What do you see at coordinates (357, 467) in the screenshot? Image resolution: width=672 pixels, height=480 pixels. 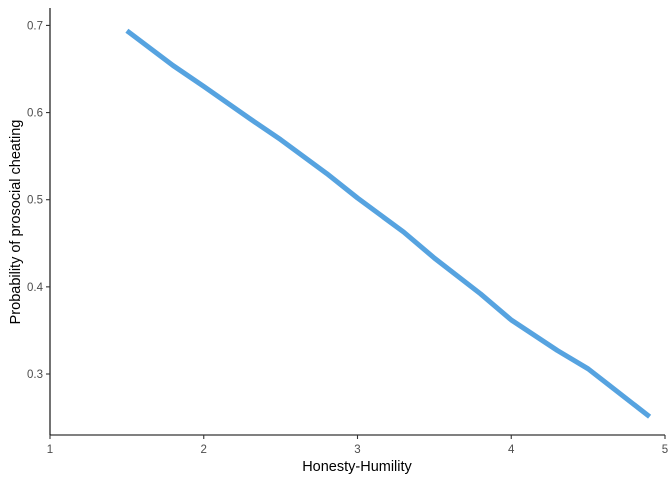 I see `x-axis-title: Honesty-Humility` at bounding box center [357, 467].